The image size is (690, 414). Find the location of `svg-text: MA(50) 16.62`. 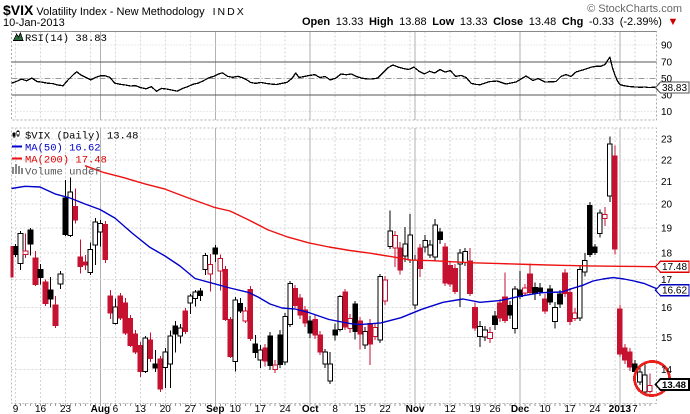

svg-text: MA(50) 16.62 is located at coordinates (63, 149).